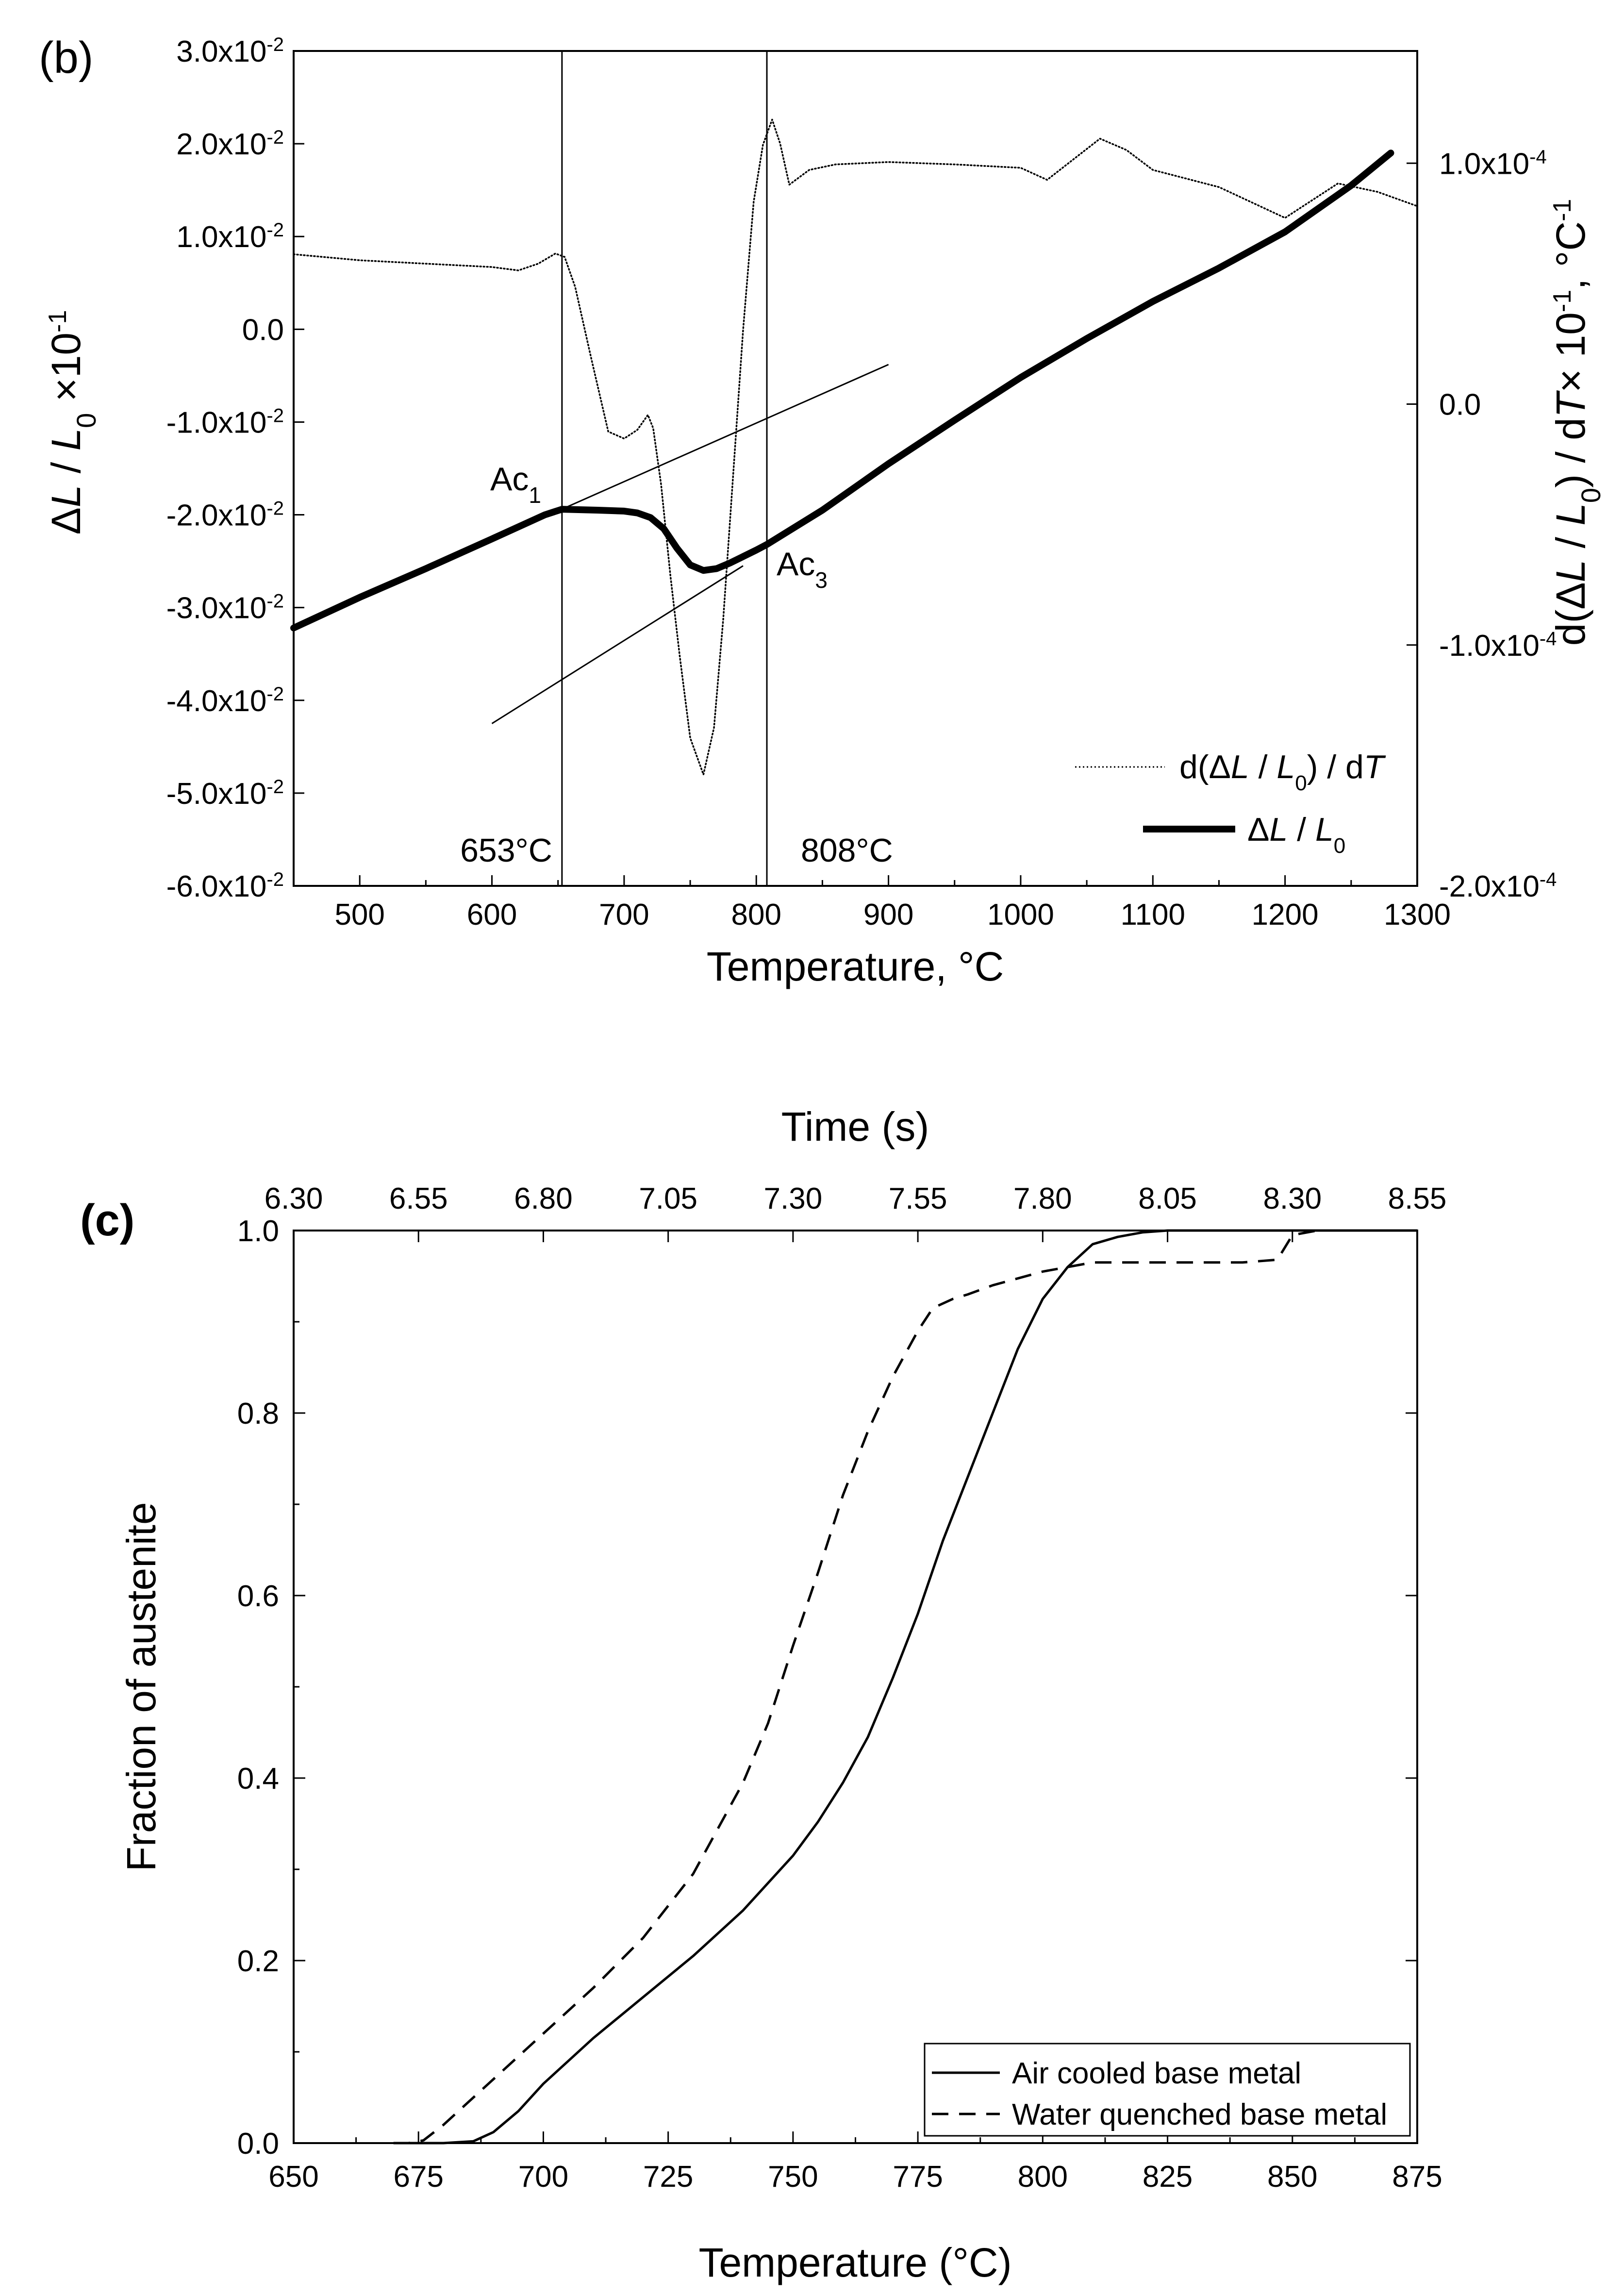 The image size is (1624, 2296). I want to click on legend-derivative-label: d(ΔL / L0) / dT, so click(1282, 772).